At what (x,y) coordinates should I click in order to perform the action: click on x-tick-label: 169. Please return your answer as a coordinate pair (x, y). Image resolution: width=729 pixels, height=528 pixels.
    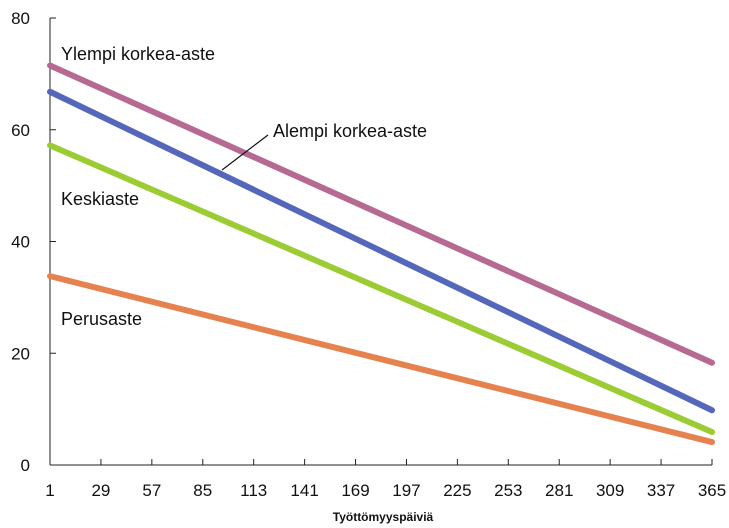
    Looking at the image, I should click on (355, 490).